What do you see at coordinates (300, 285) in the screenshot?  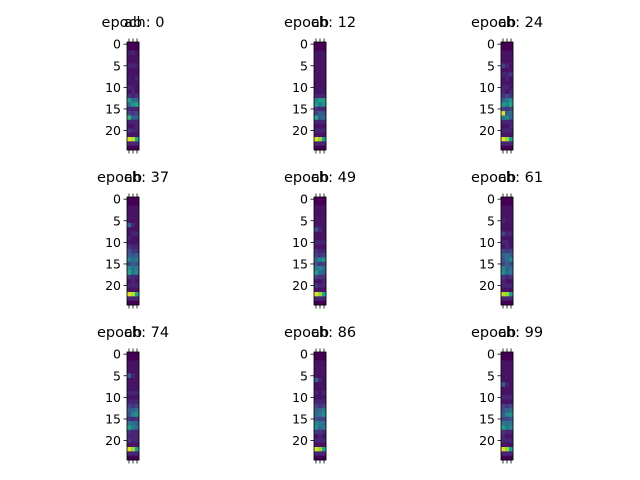 I see `y-tick-label: 20` at bounding box center [300, 285].